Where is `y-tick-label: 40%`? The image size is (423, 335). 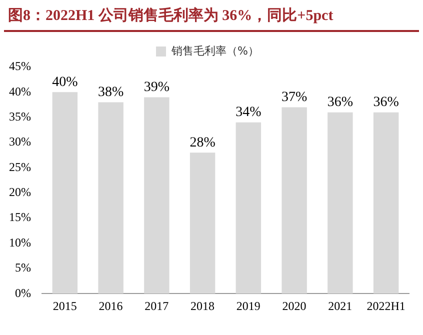
y-tick-label: 40% is located at coordinates (19, 91).